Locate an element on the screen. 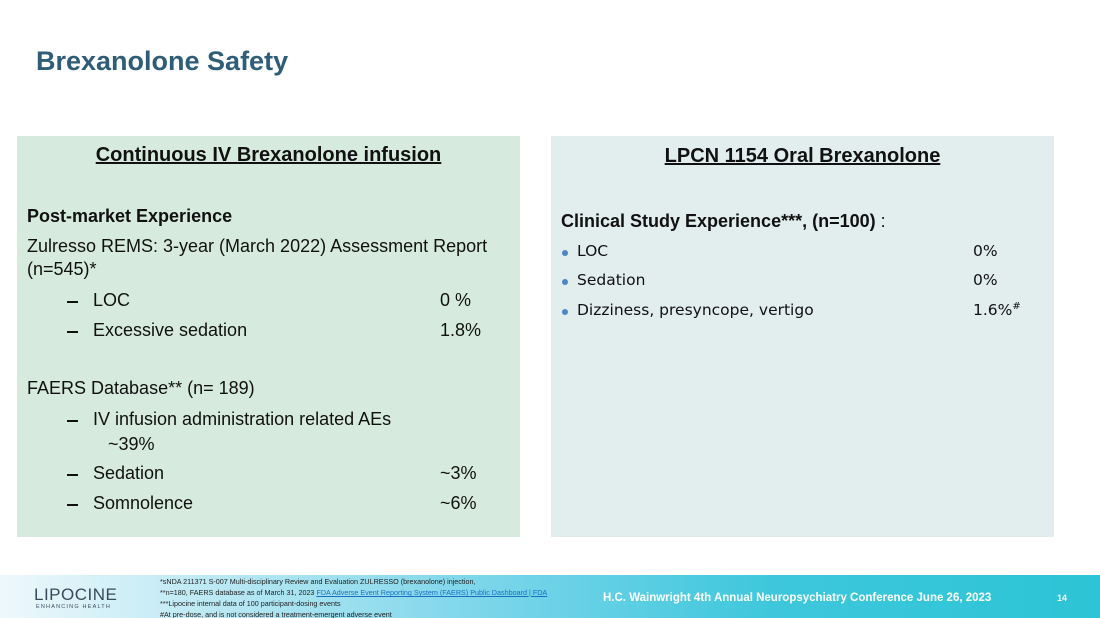 This screenshot has height=618, width=1100. subheading: Clinical Study Experience***, (n=100) is located at coordinates (718, 221).